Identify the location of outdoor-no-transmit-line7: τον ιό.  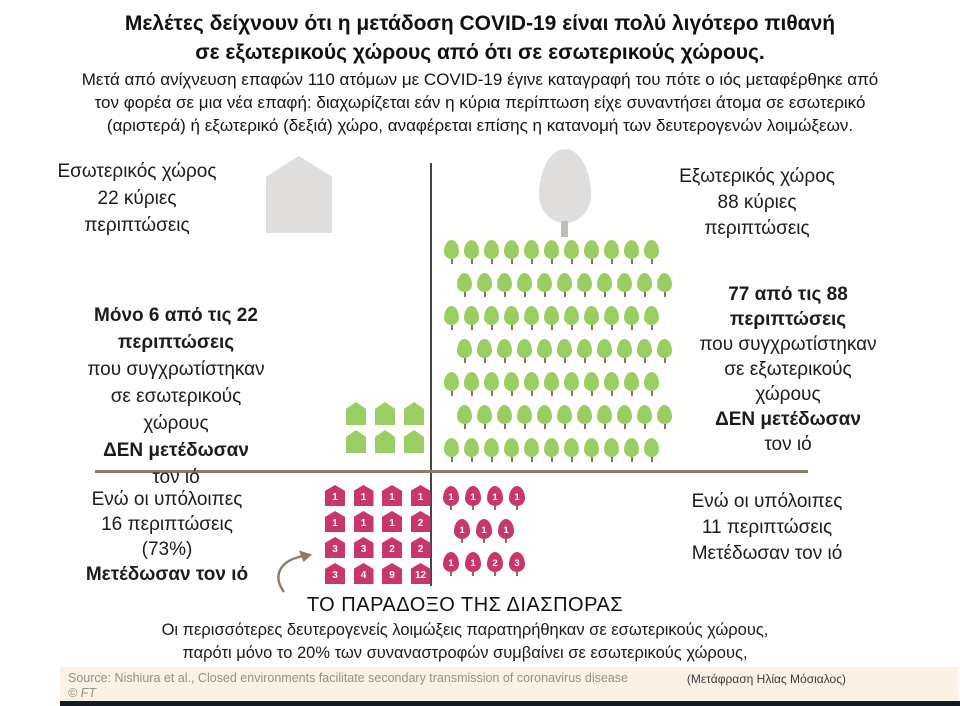
(788, 444).